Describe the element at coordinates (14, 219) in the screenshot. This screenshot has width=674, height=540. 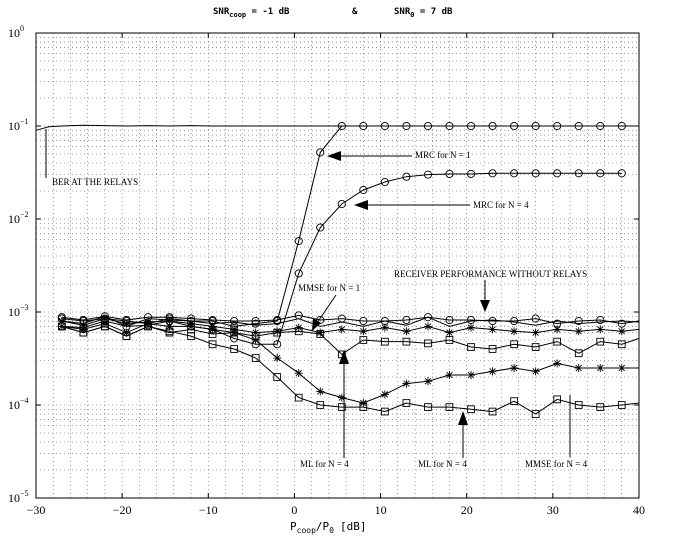
I see `y-tick-base: 10` at that location.